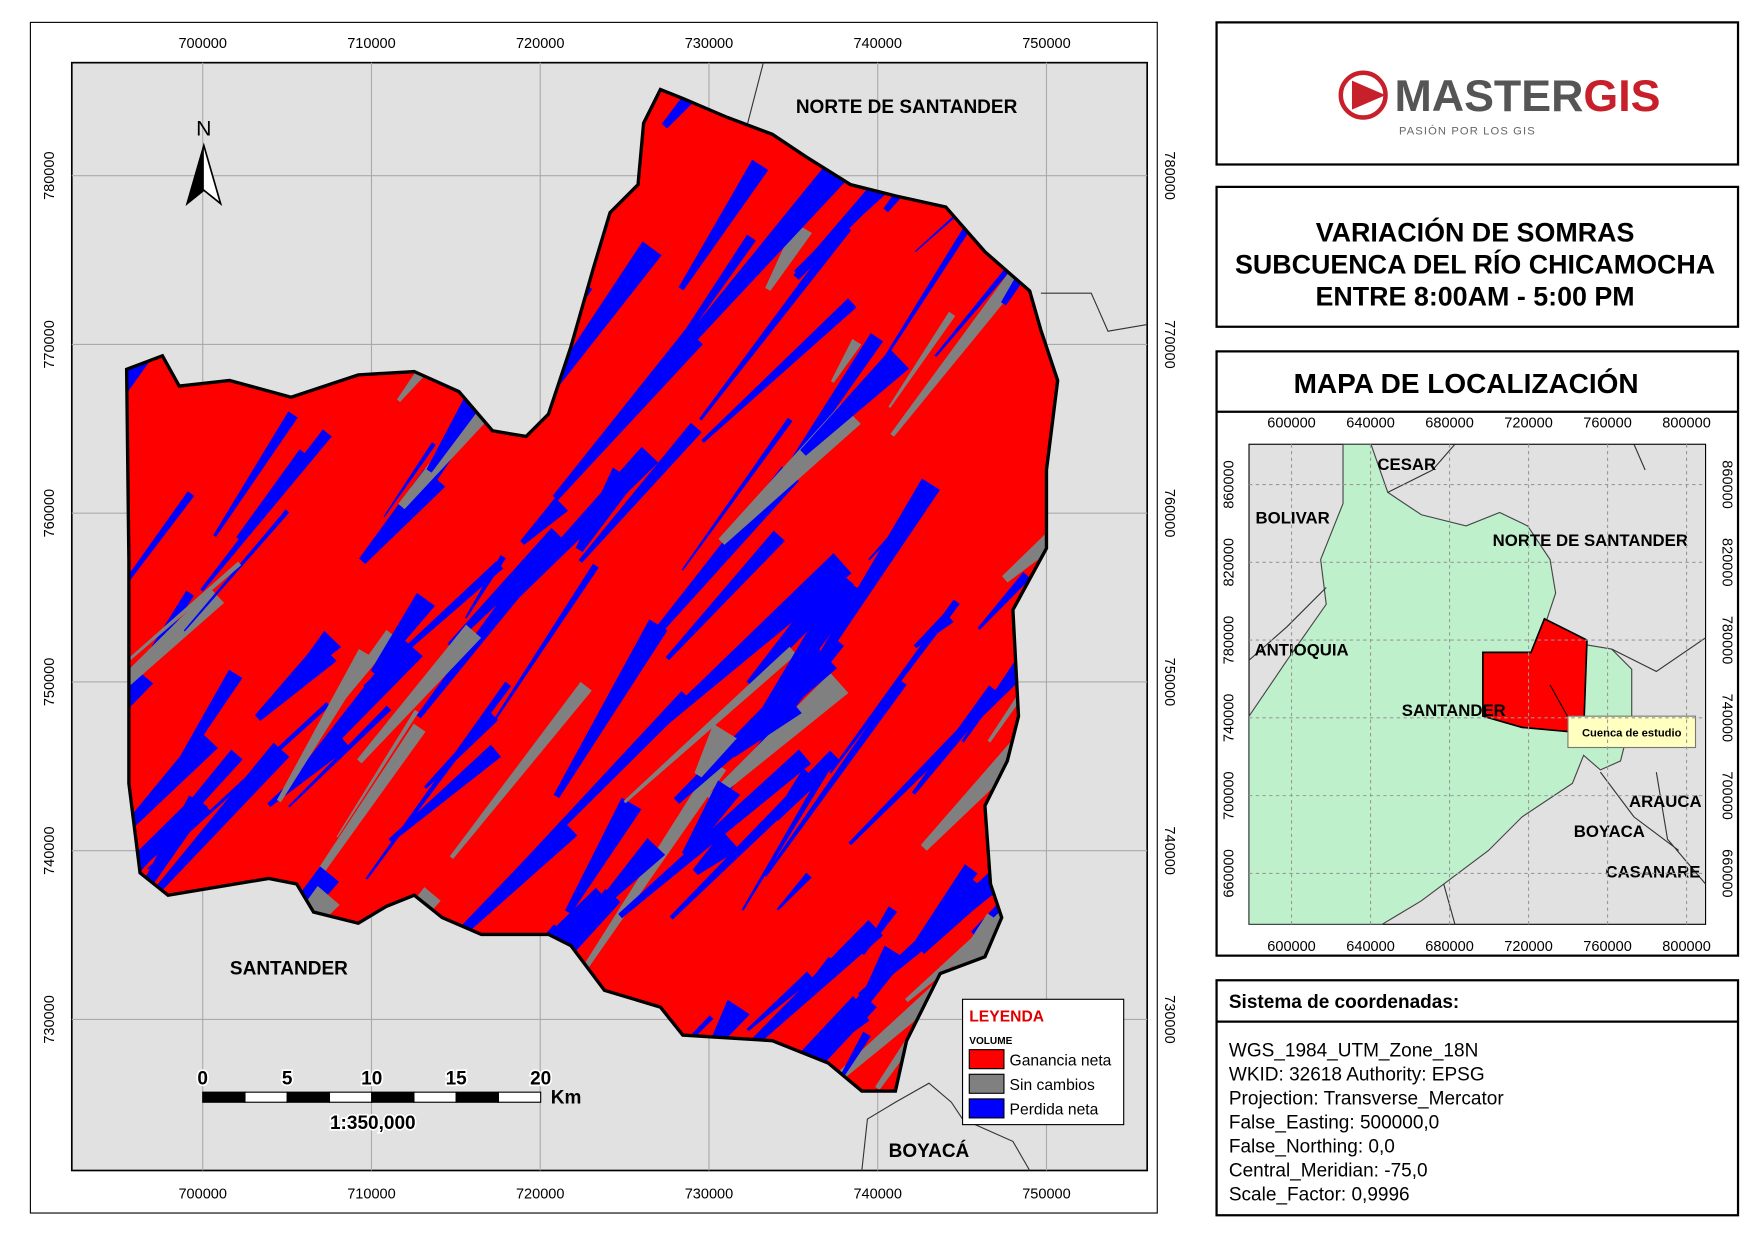  I want to click on legend-label: Perdida neta, so click(1054, 1110).